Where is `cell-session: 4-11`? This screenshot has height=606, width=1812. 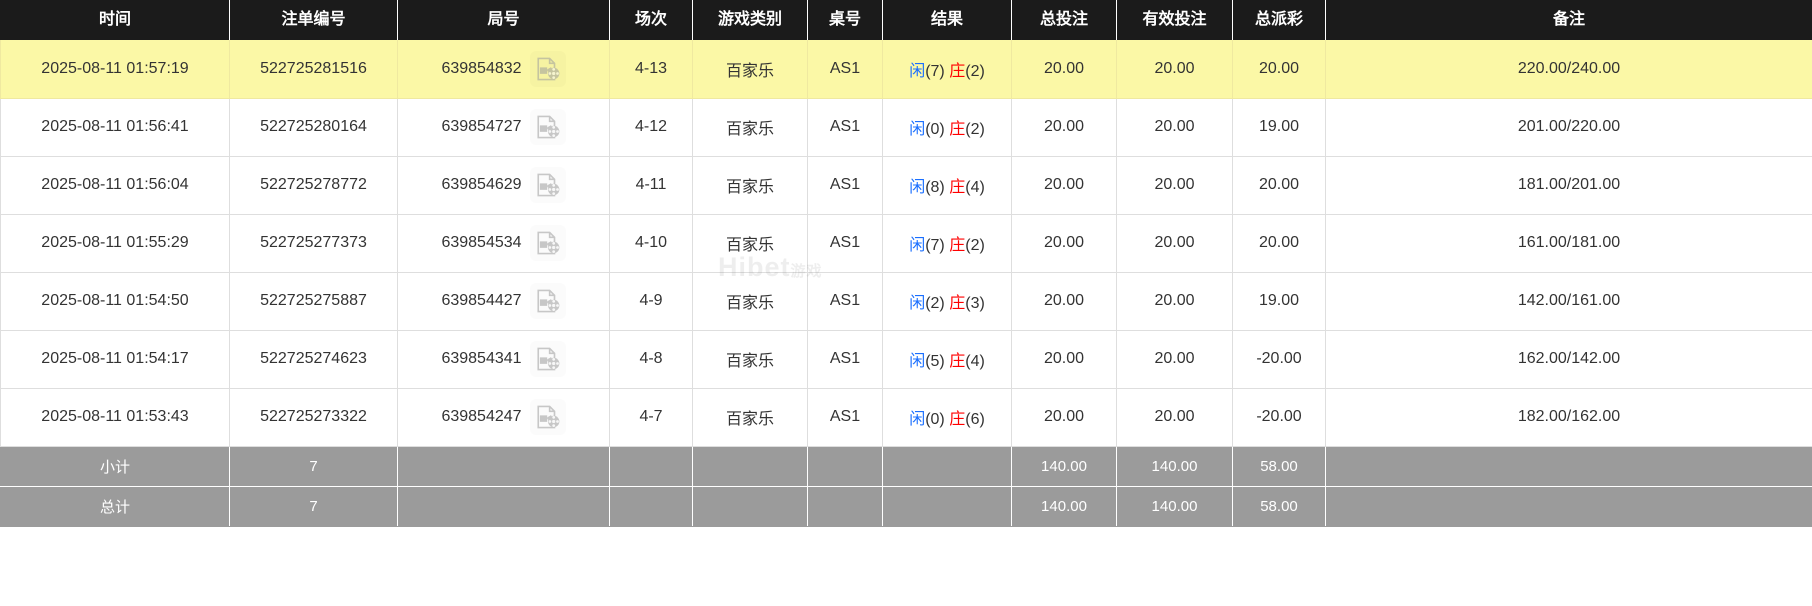 cell-session: 4-11 is located at coordinates (651, 185).